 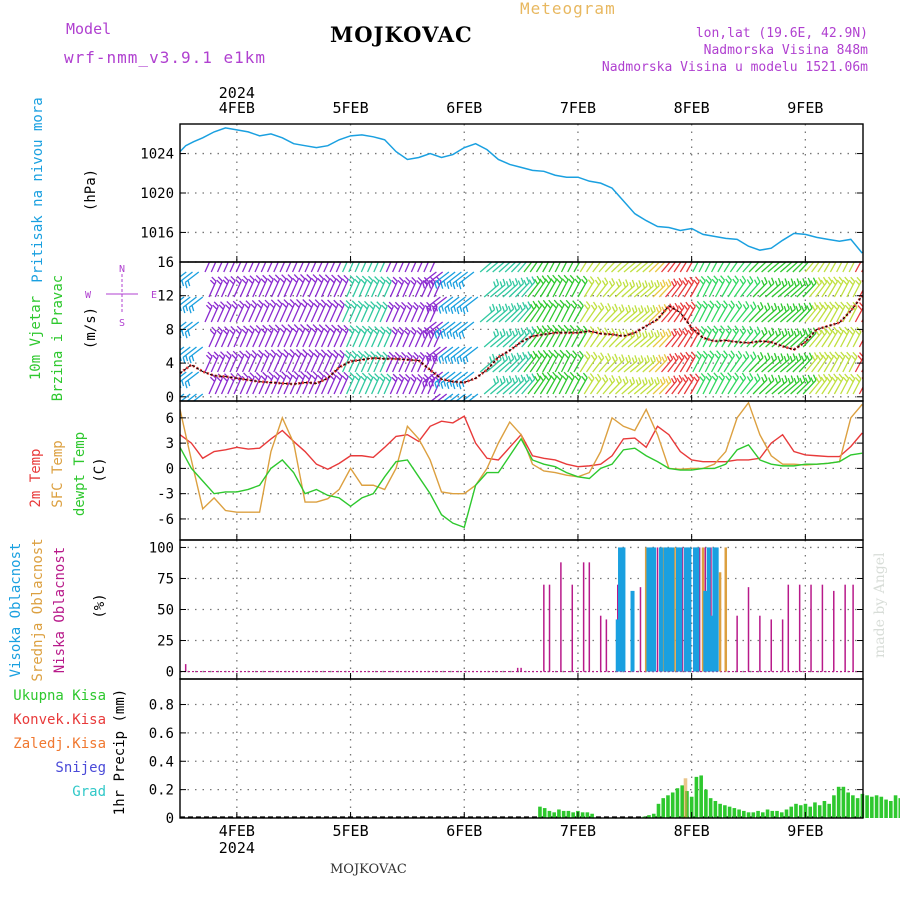 What do you see at coordinates (170, 330) in the screenshot?
I see `ytick-label: 8` at bounding box center [170, 330].